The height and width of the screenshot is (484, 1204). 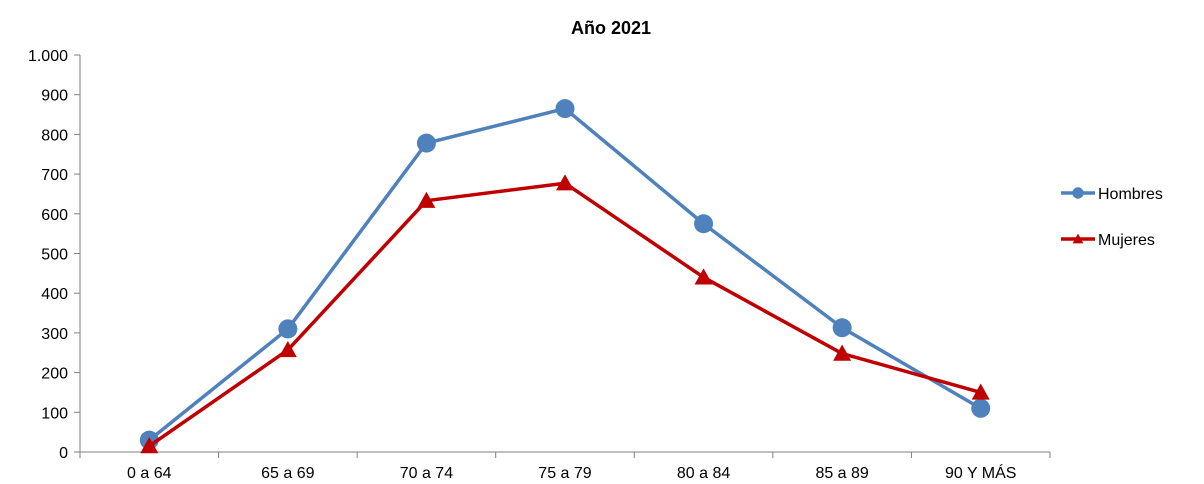 I want to click on x-tick-label: 0 a 64, so click(x=149, y=473).